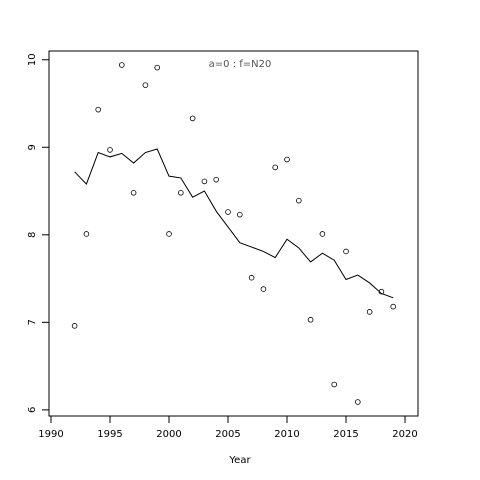 Image resolution: width=480 pixels, height=480 pixels. What do you see at coordinates (404, 434) in the screenshot?
I see `x-tick-label: 2020` at bounding box center [404, 434].